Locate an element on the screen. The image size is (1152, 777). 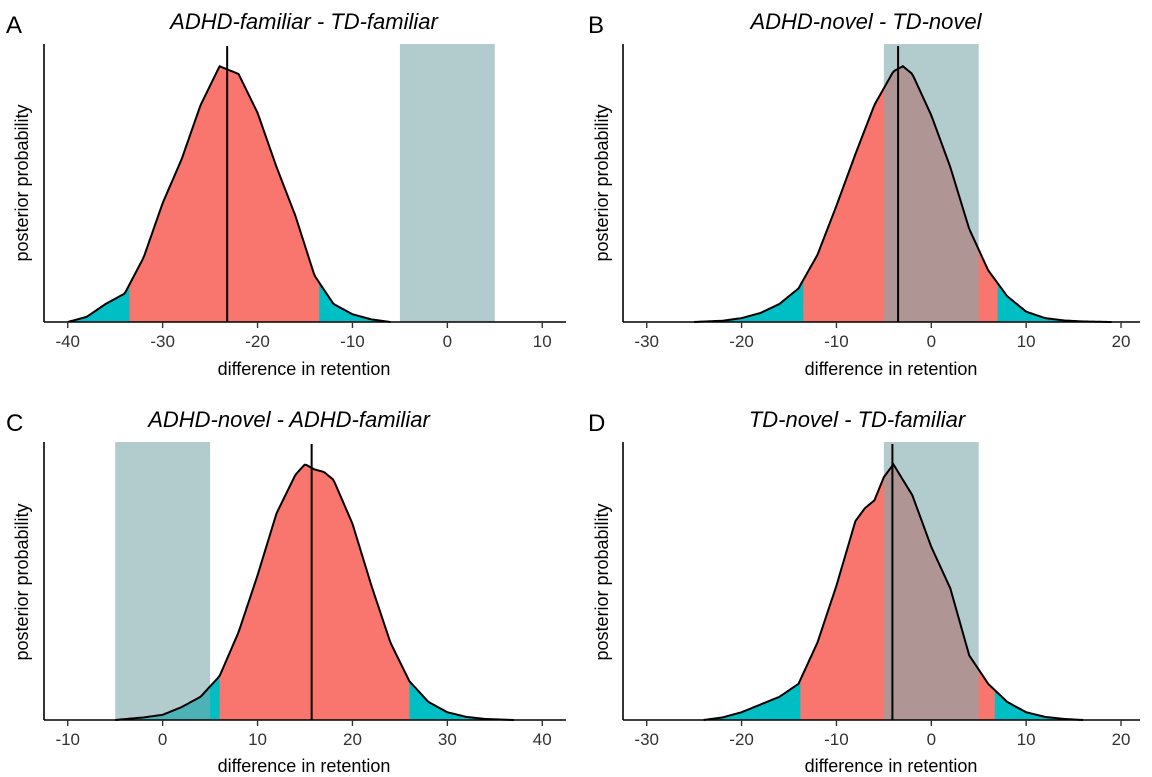
x-tick-label: -40 is located at coordinates (67, 341).